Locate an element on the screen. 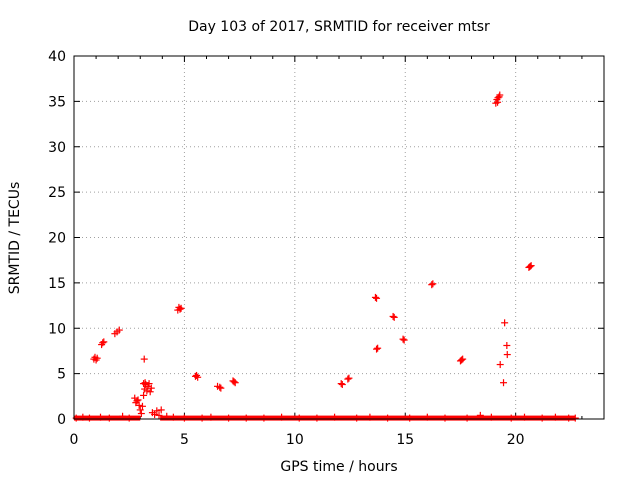 The image size is (640, 480). y-tick-label: 0 is located at coordinates (61, 420).